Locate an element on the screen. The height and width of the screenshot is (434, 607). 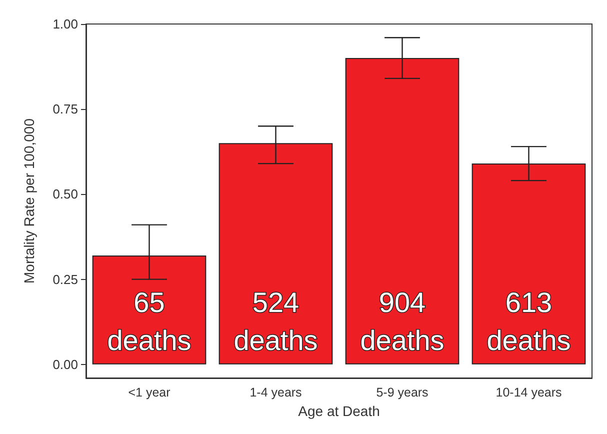
y-tick-label: 0.00 is located at coordinates (65, 364).